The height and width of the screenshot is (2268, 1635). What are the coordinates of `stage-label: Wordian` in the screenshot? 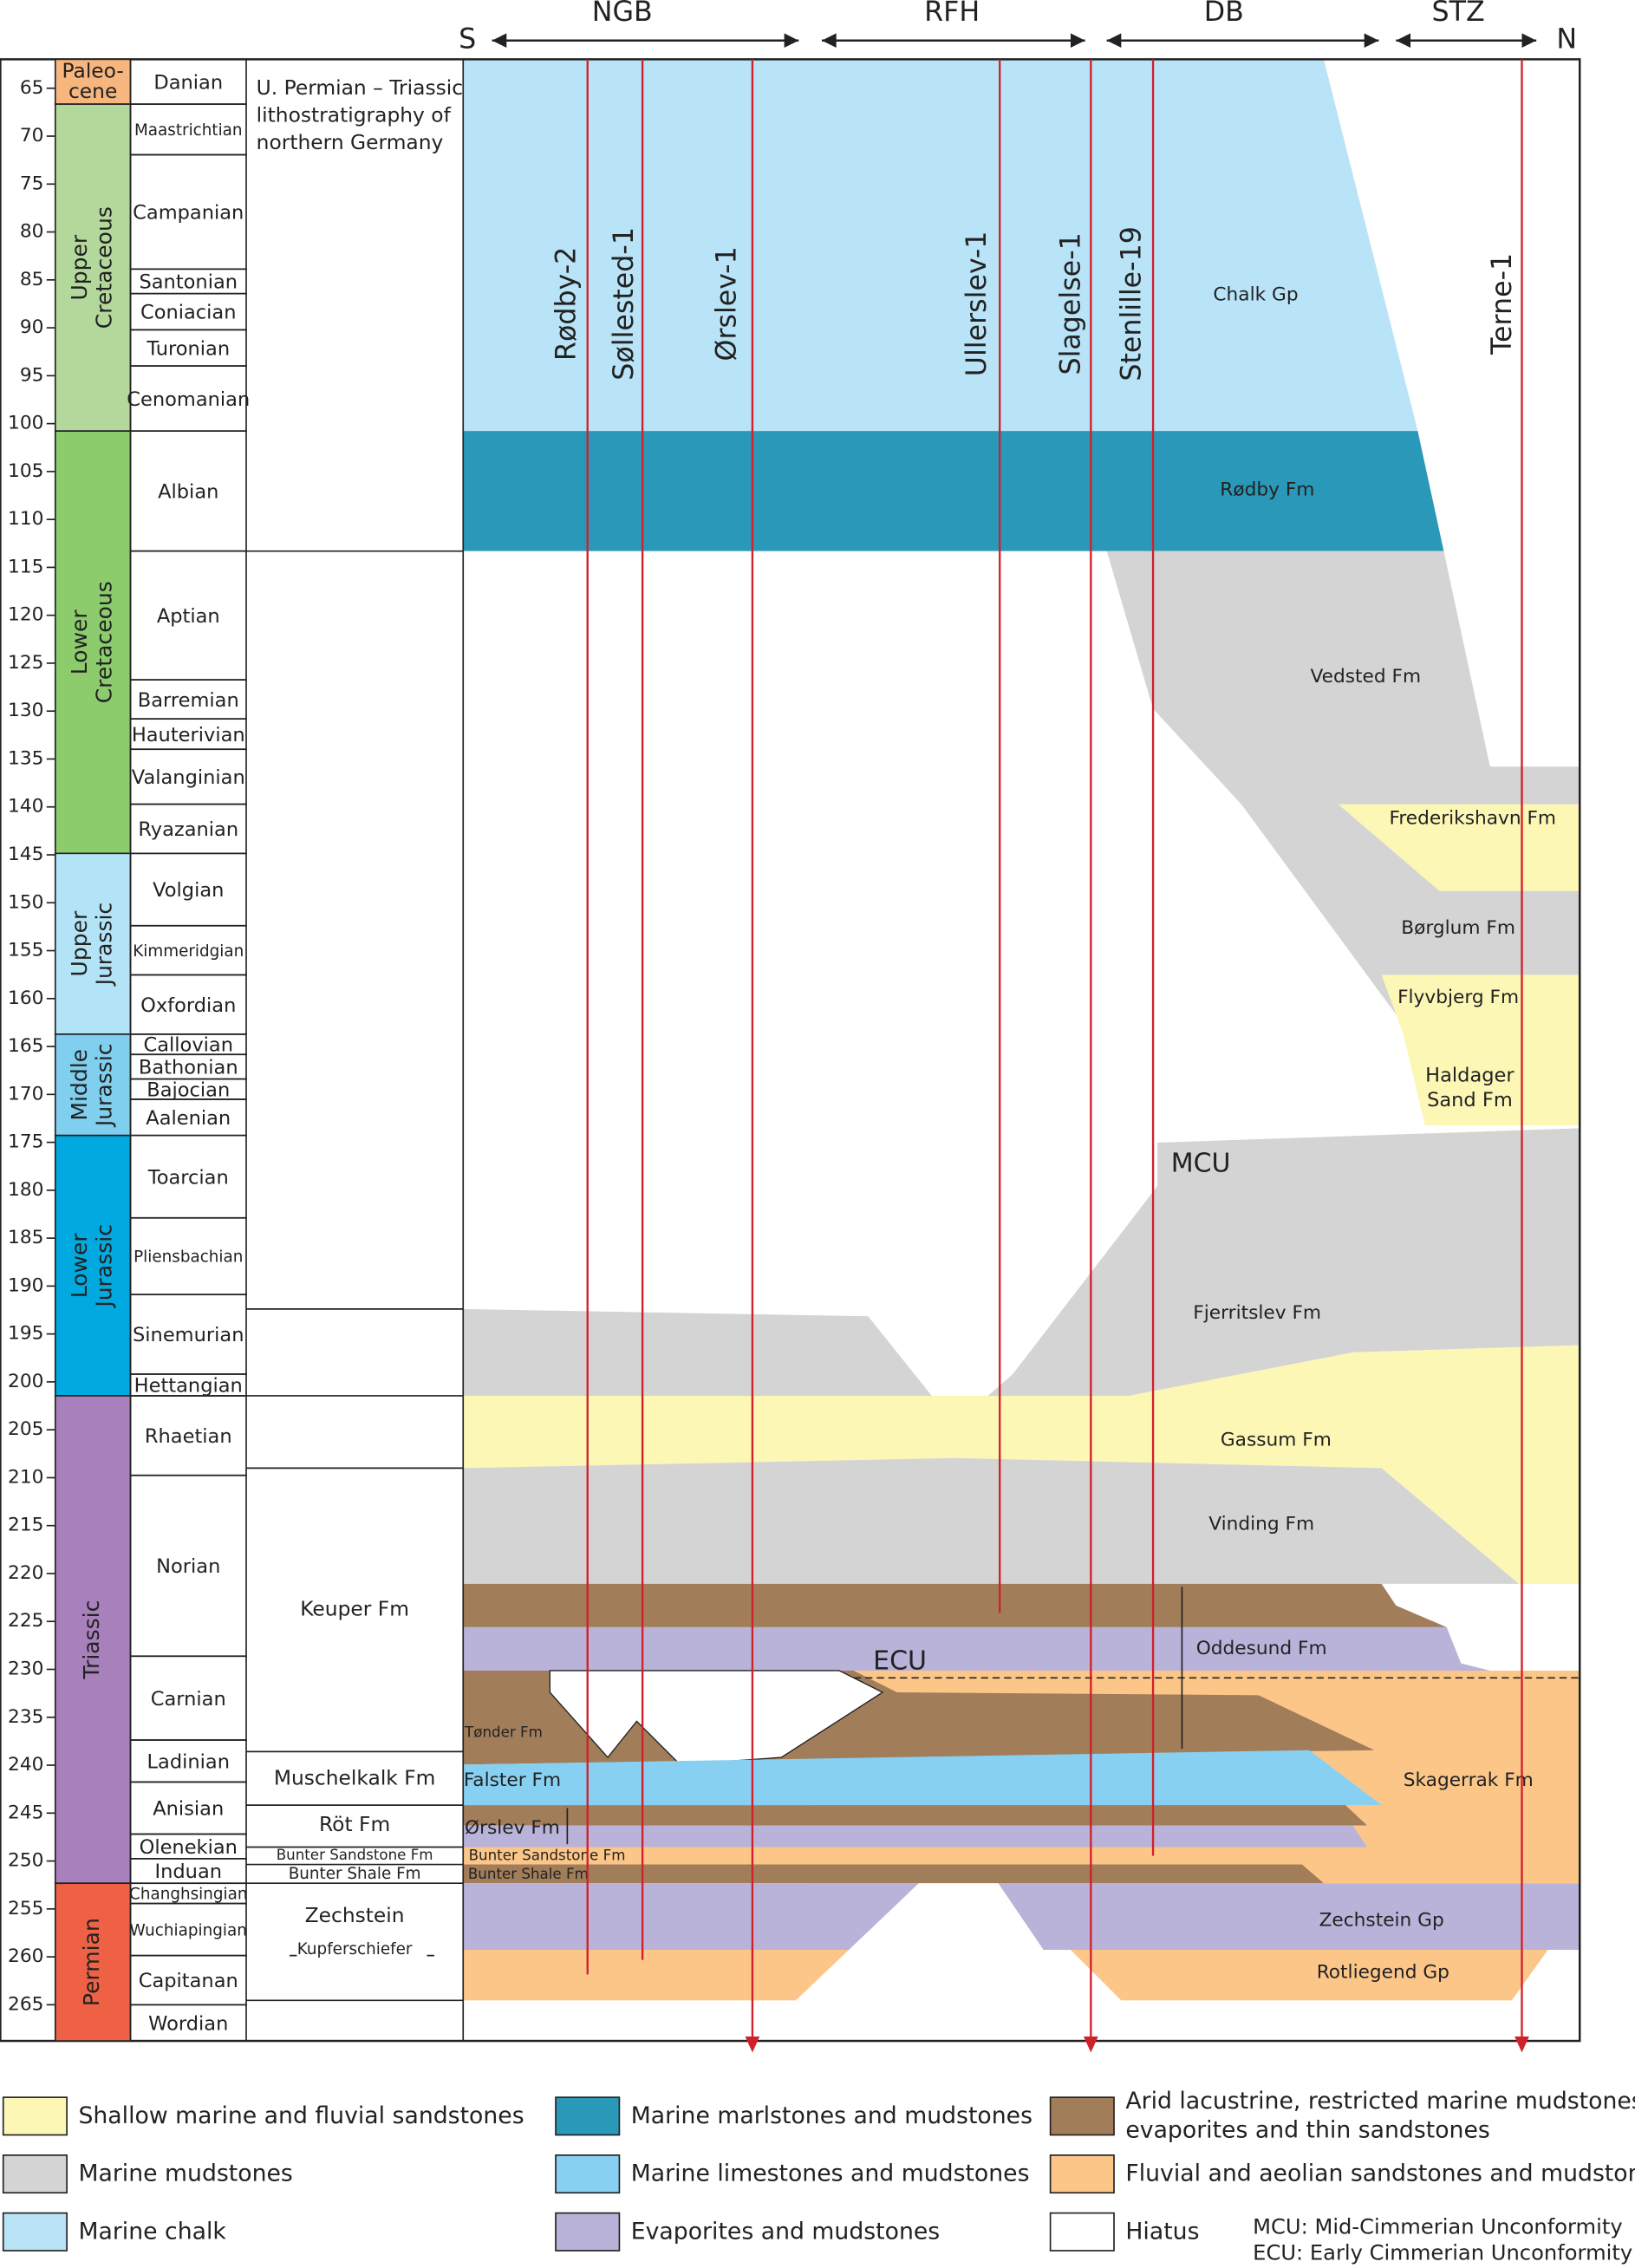 It's located at (188, 2024).